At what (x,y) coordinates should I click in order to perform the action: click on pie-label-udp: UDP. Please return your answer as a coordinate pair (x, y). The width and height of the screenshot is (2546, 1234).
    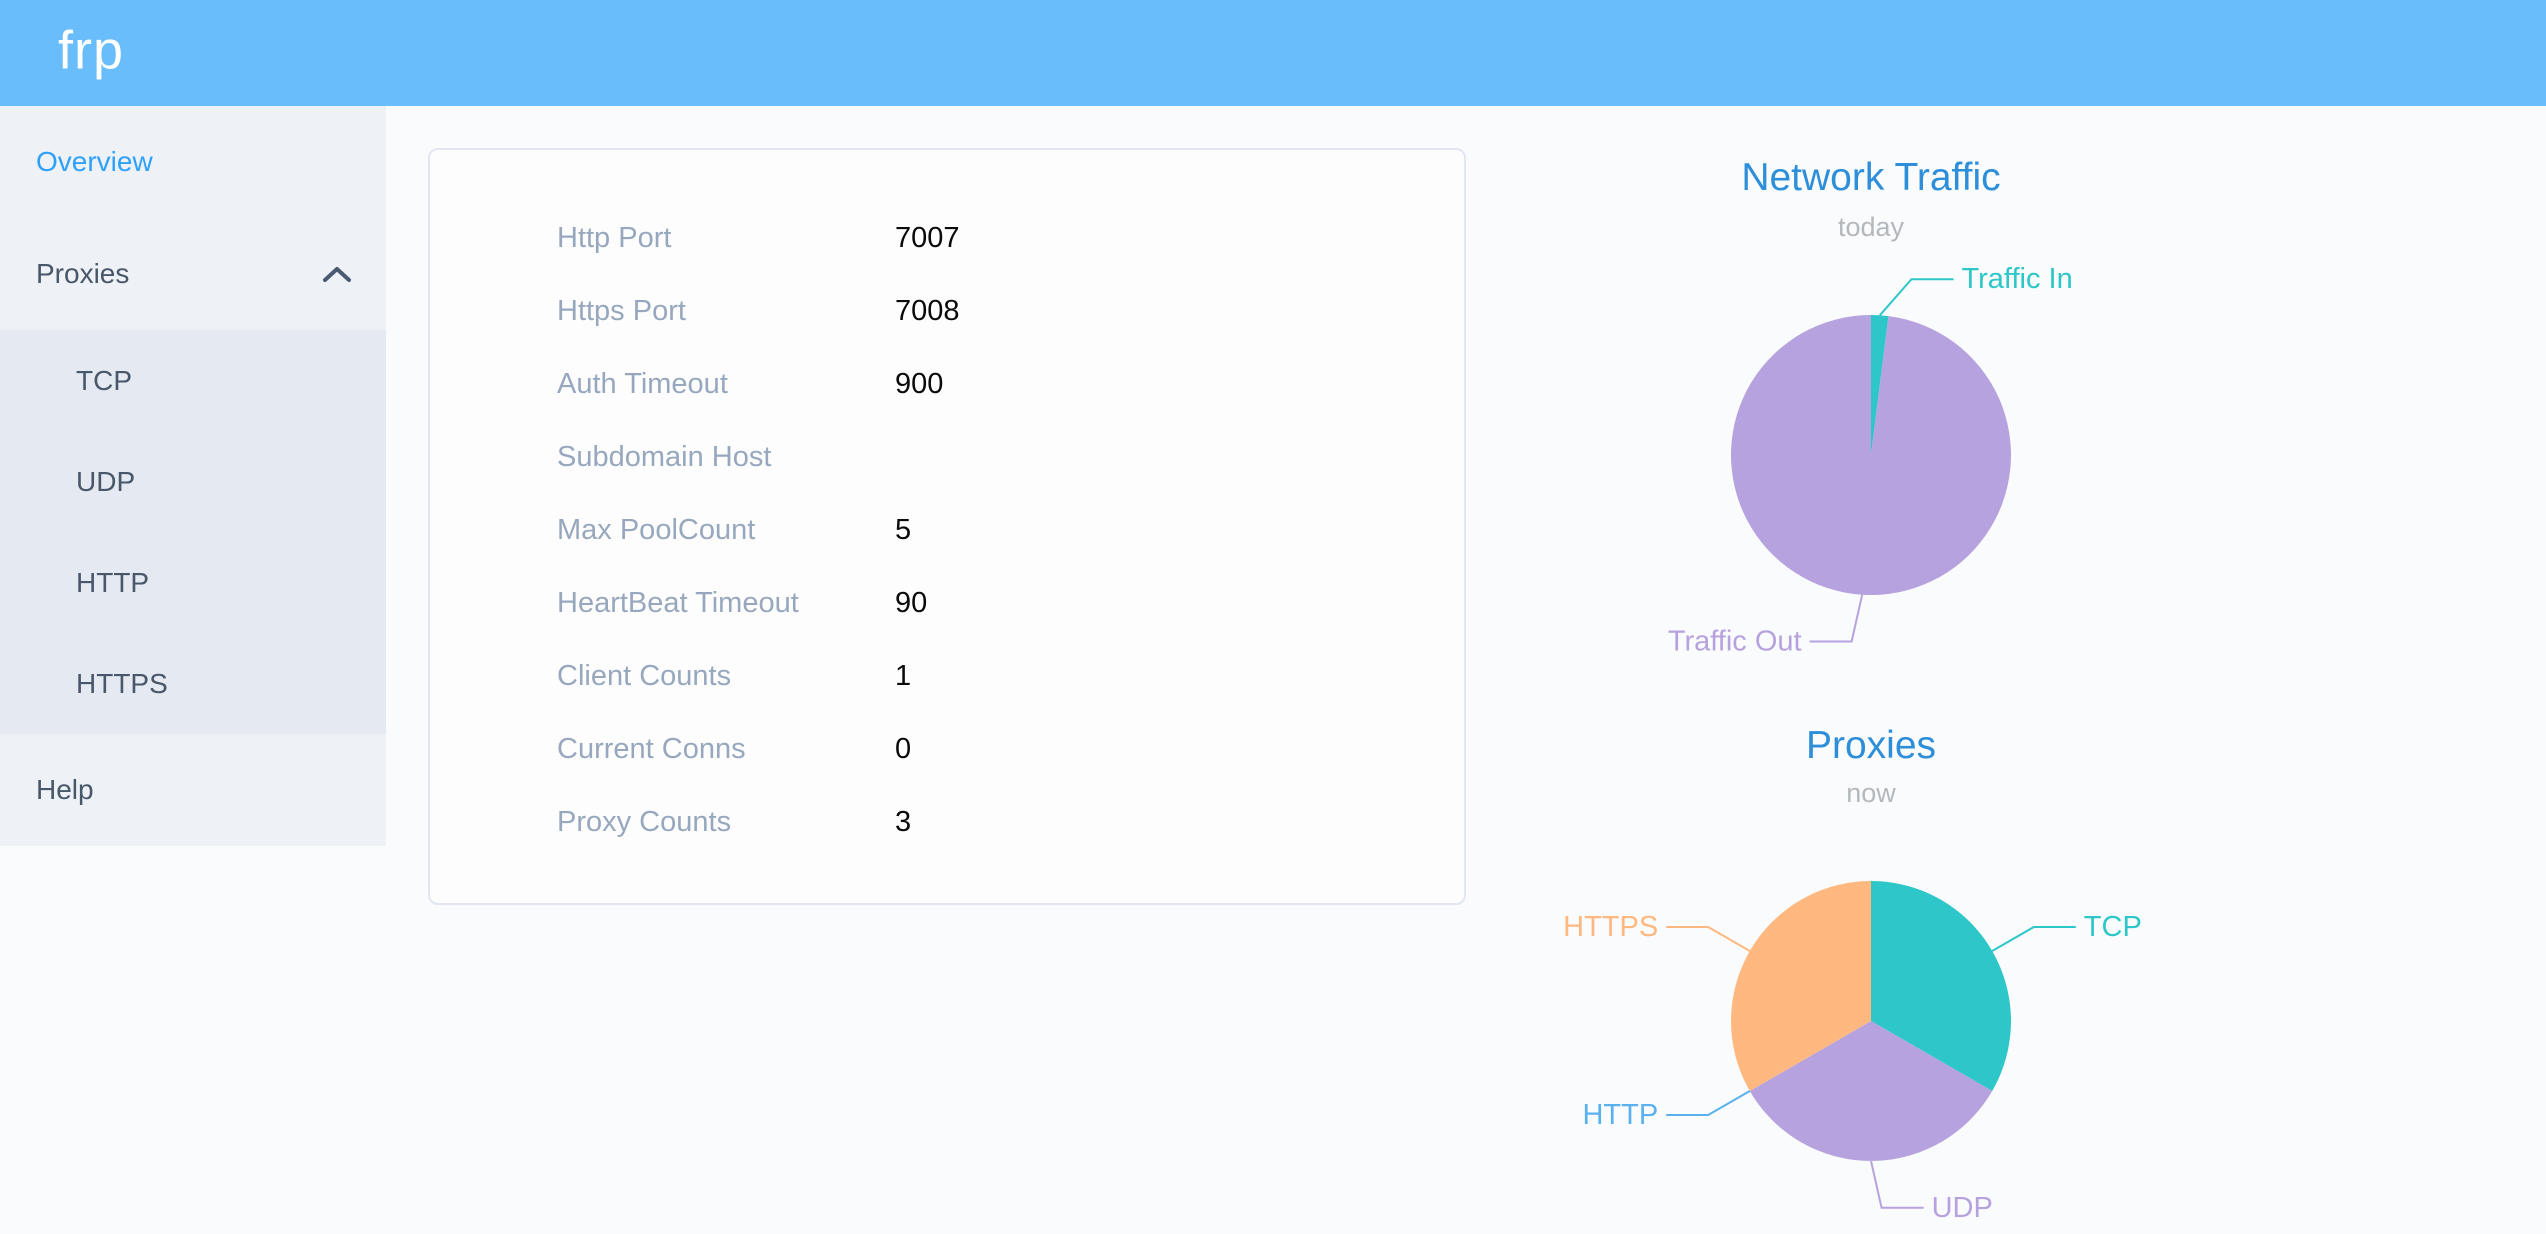
    Looking at the image, I should click on (1962, 1208).